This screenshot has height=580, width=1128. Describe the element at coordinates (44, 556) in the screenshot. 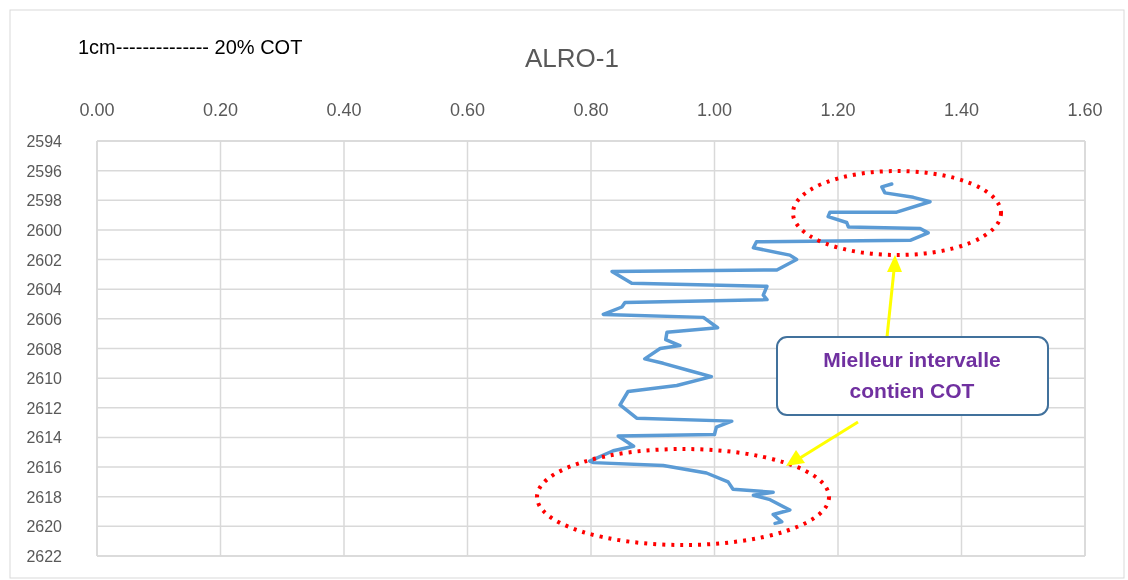

I see `y-tick-label: 2622` at that location.